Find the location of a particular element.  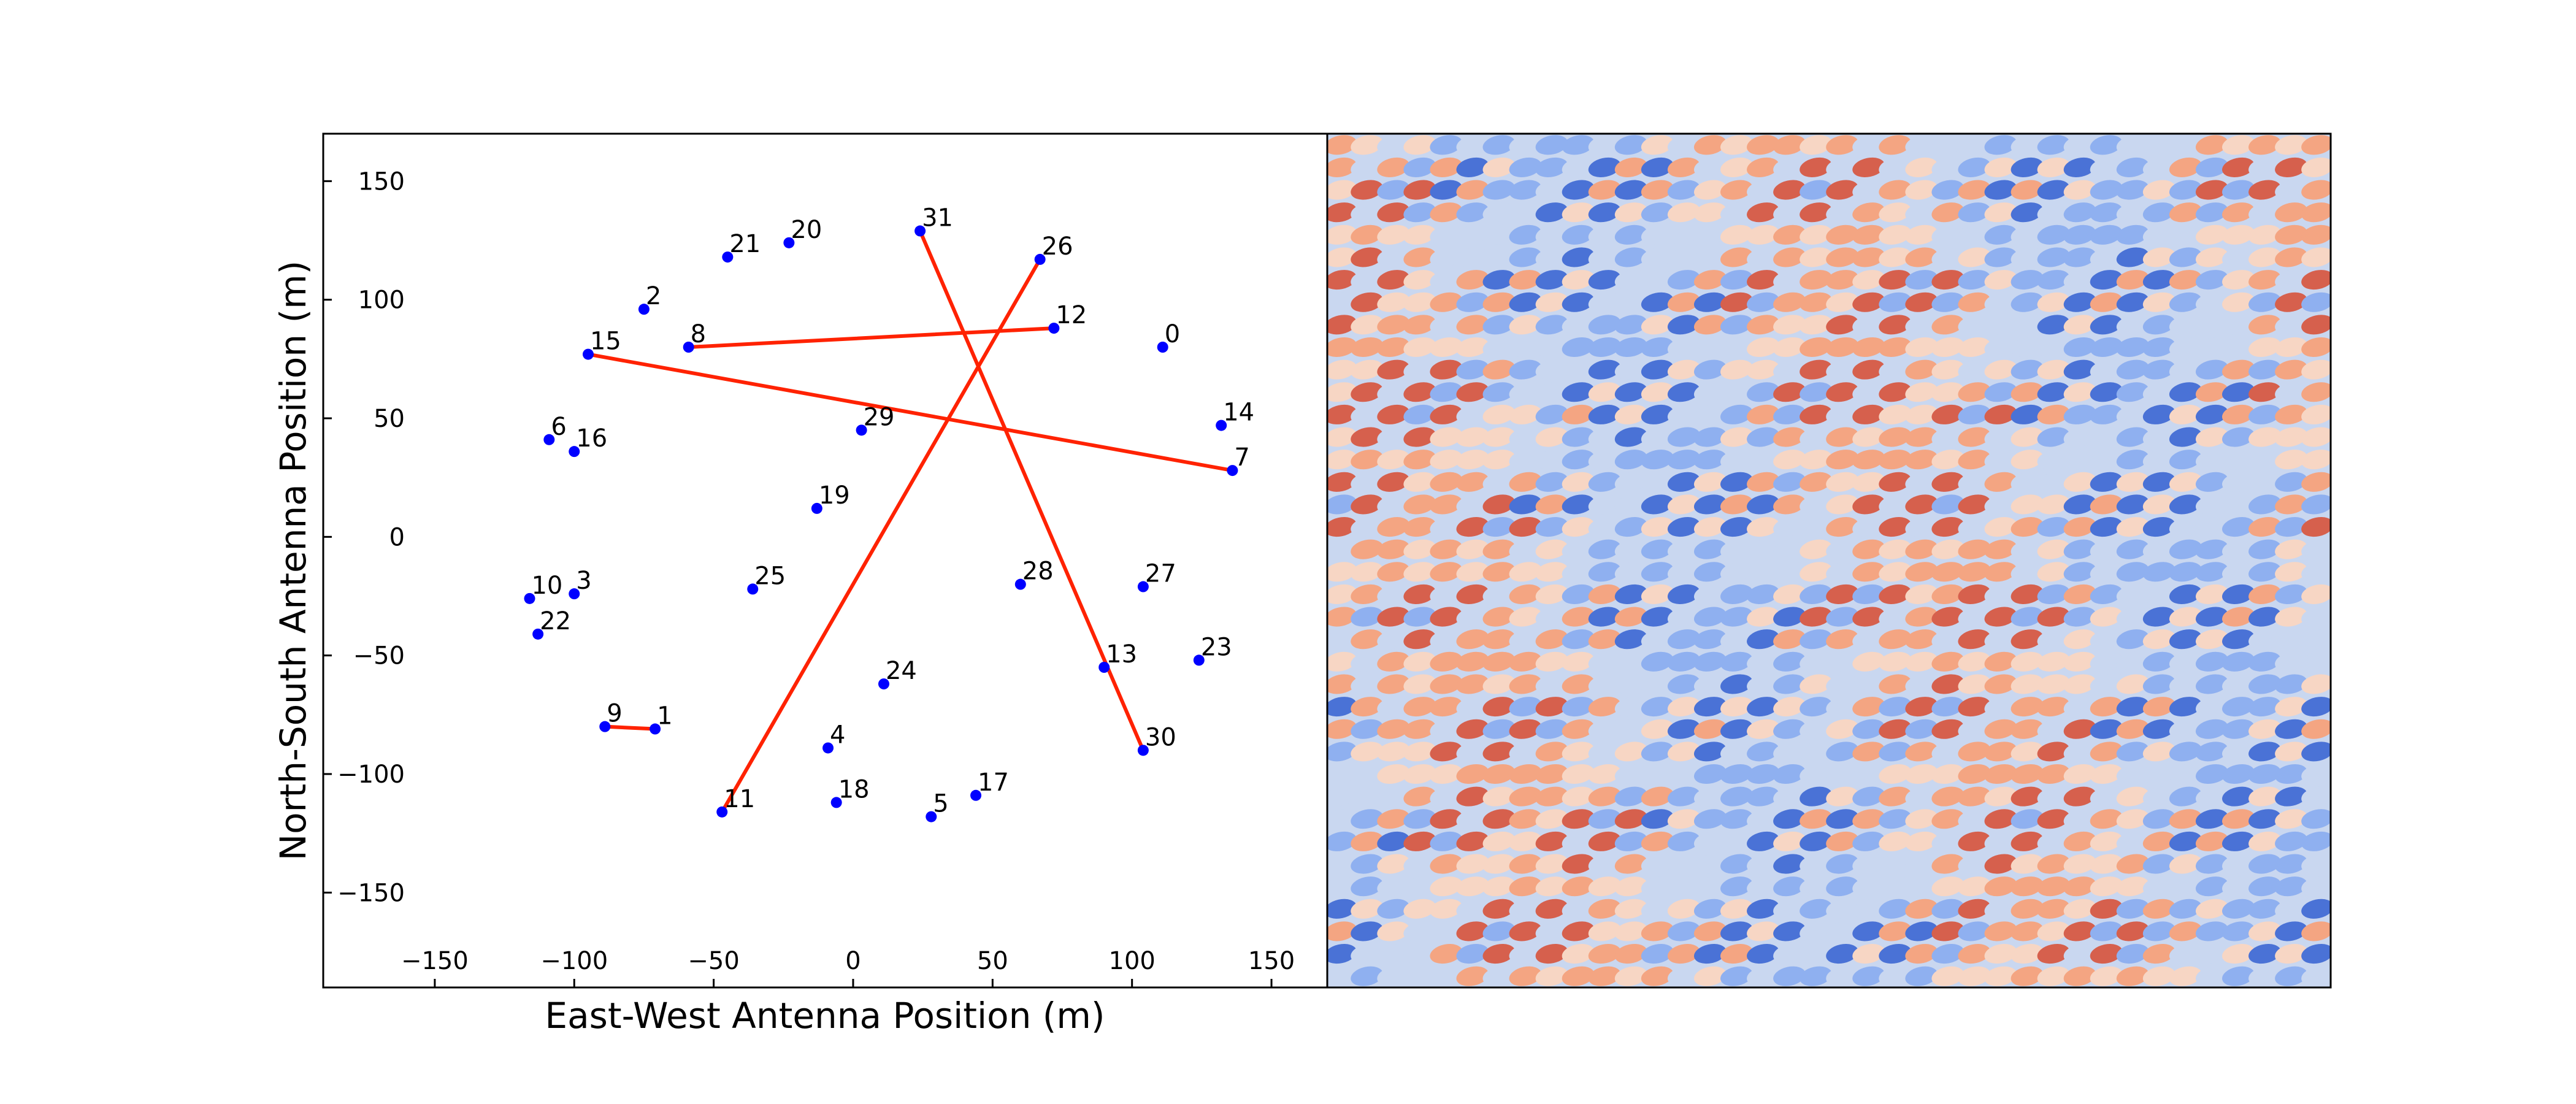

x-tick-label: −150 is located at coordinates (435, 961).